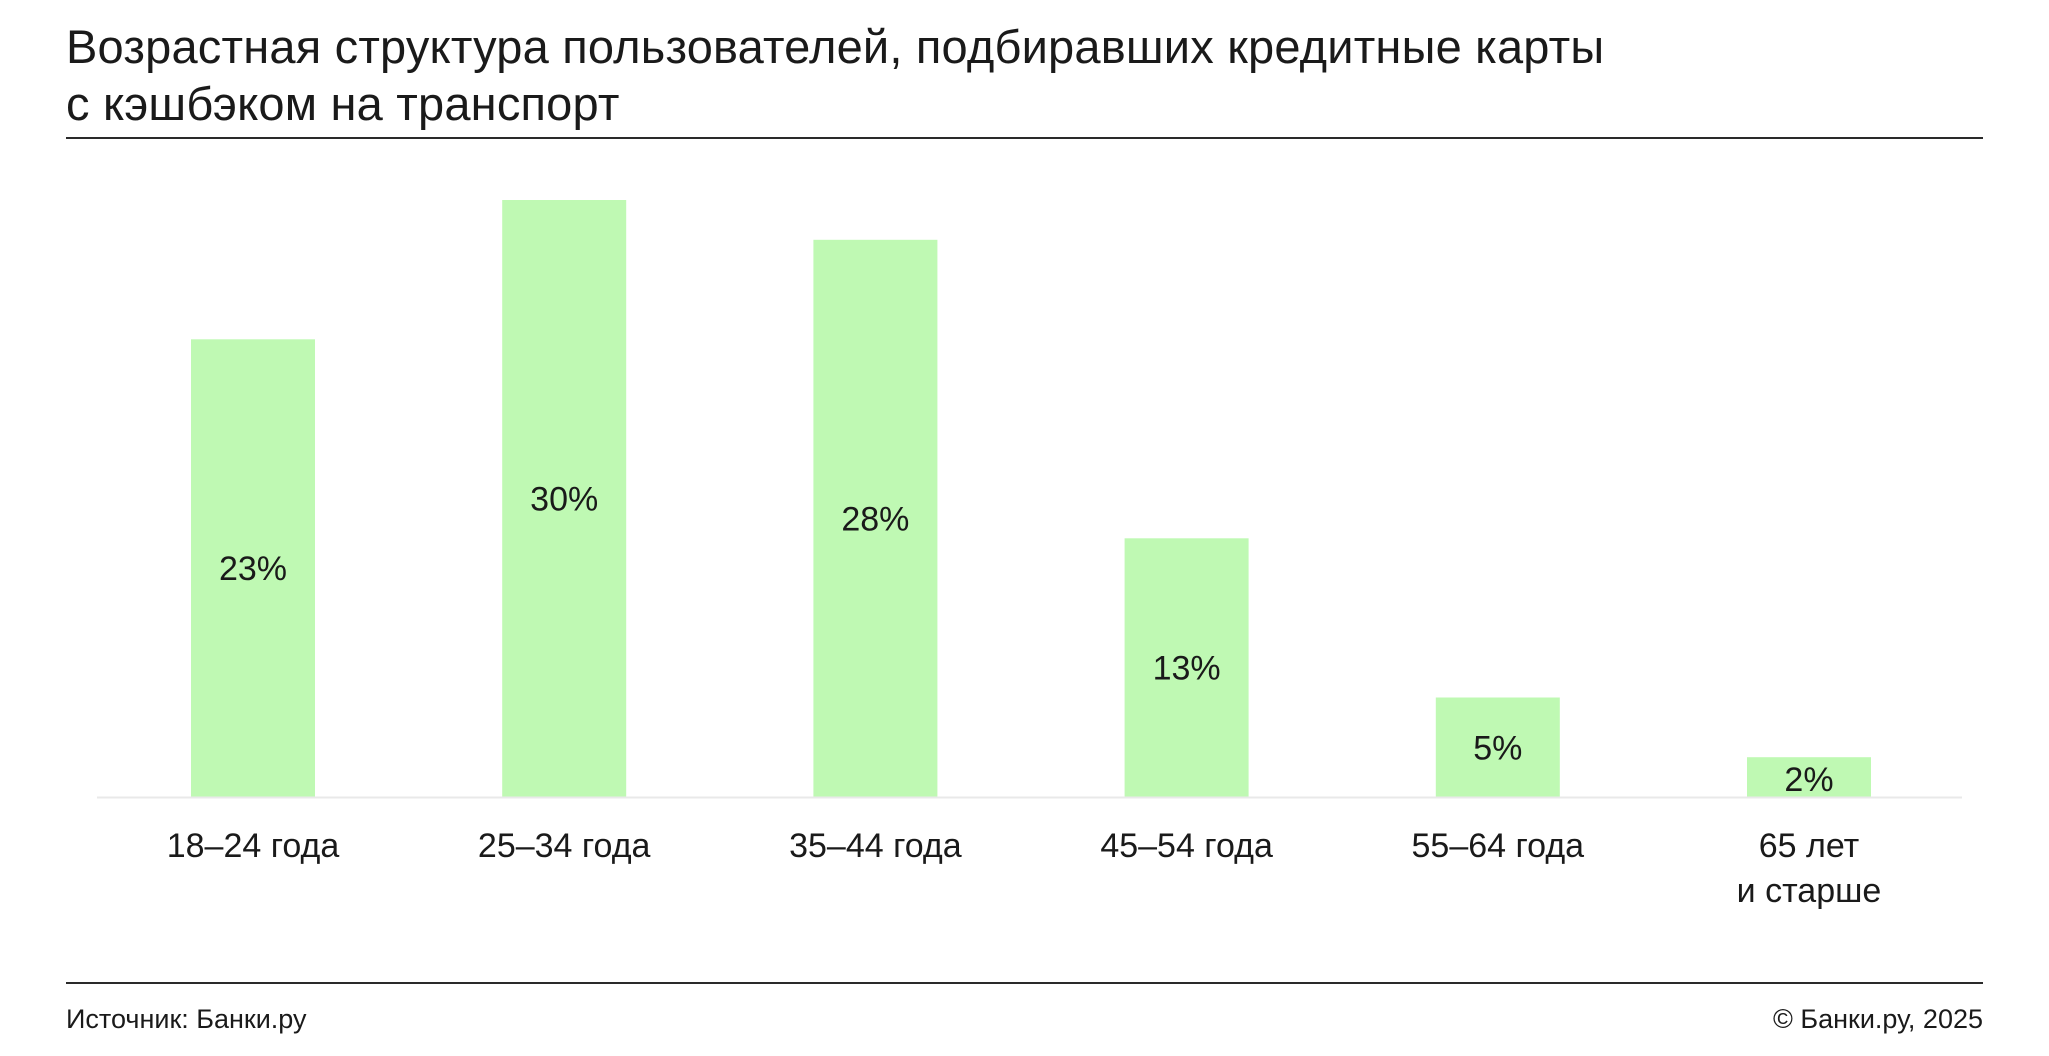 Image resolution: width=2049 pixels, height=1056 pixels. What do you see at coordinates (186, 1019) in the screenshot?
I see `source-note: Источник: Банки.ру` at bounding box center [186, 1019].